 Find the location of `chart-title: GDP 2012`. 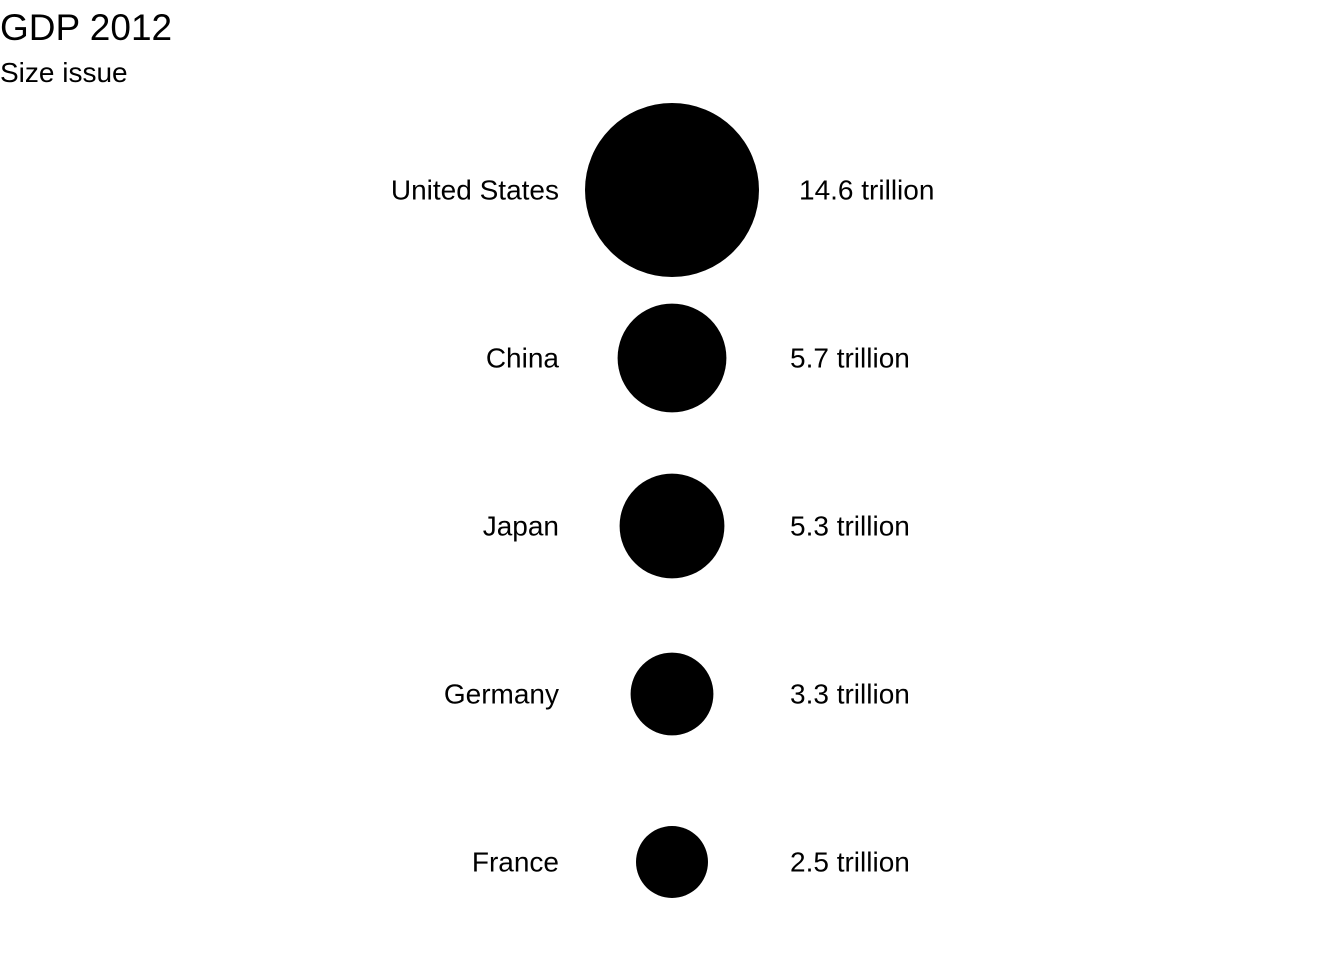

chart-title: GDP 2012 is located at coordinates (86, 27).